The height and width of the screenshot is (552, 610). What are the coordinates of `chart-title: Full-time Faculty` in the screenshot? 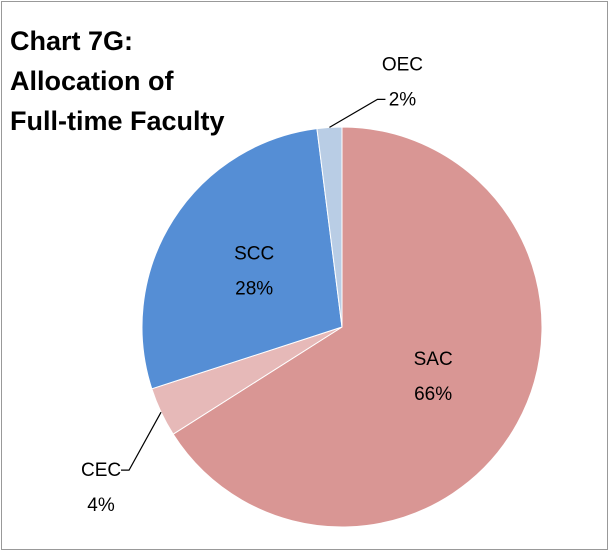 It's located at (117, 121).